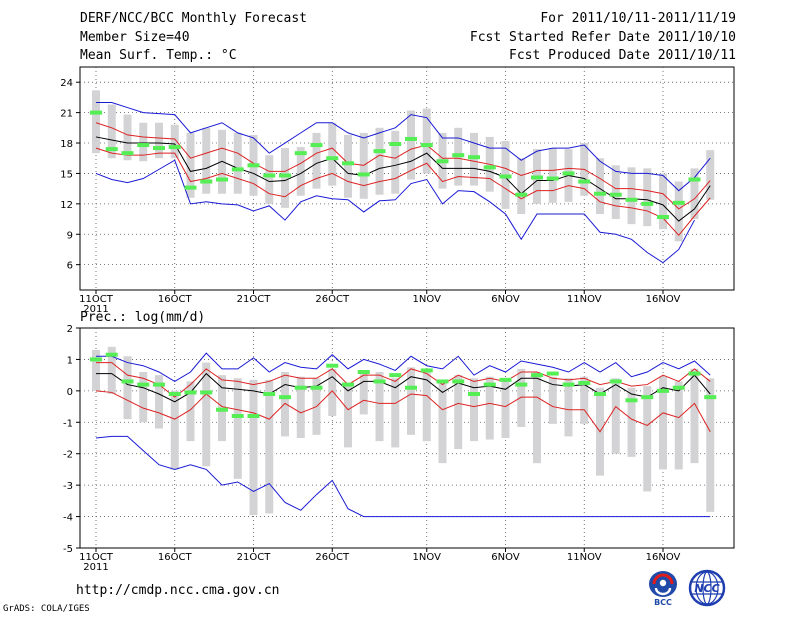 Image resolution: width=800 pixels, height=618 pixels. I want to click on x-tick-label: 16OCT, so click(175, 299).